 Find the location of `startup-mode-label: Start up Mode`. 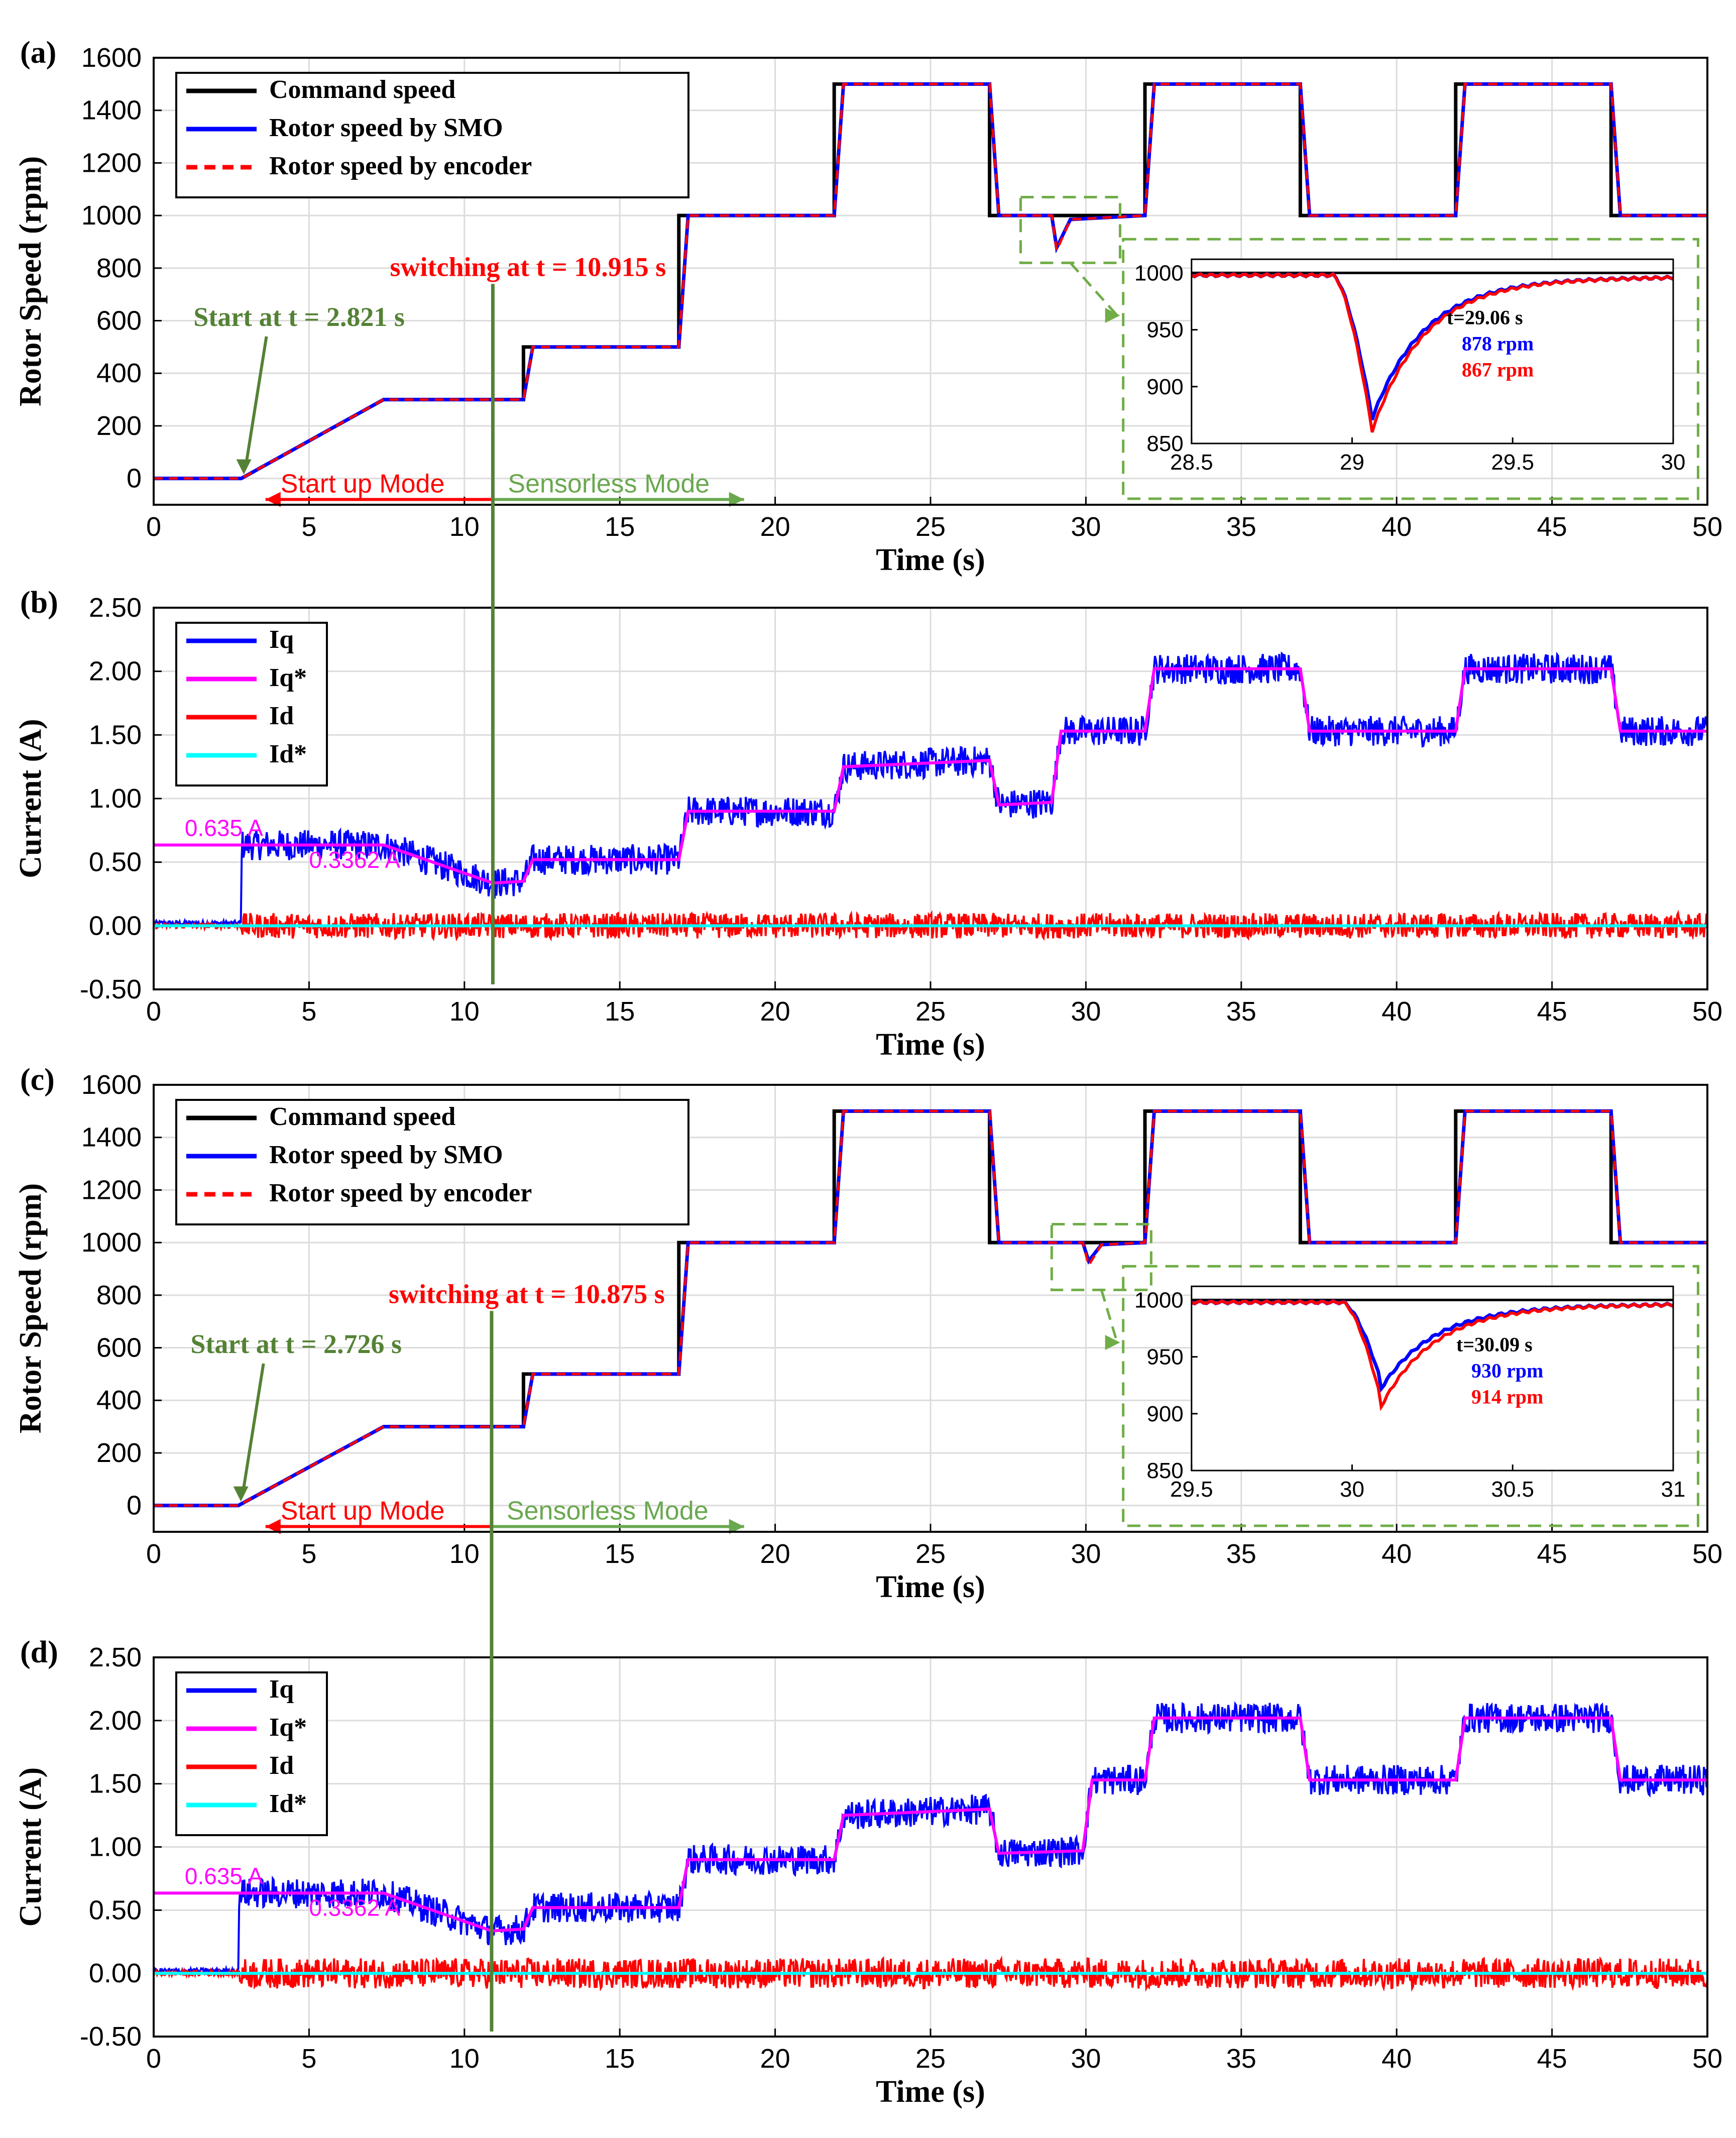

startup-mode-label: Start up Mode is located at coordinates (363, 485).